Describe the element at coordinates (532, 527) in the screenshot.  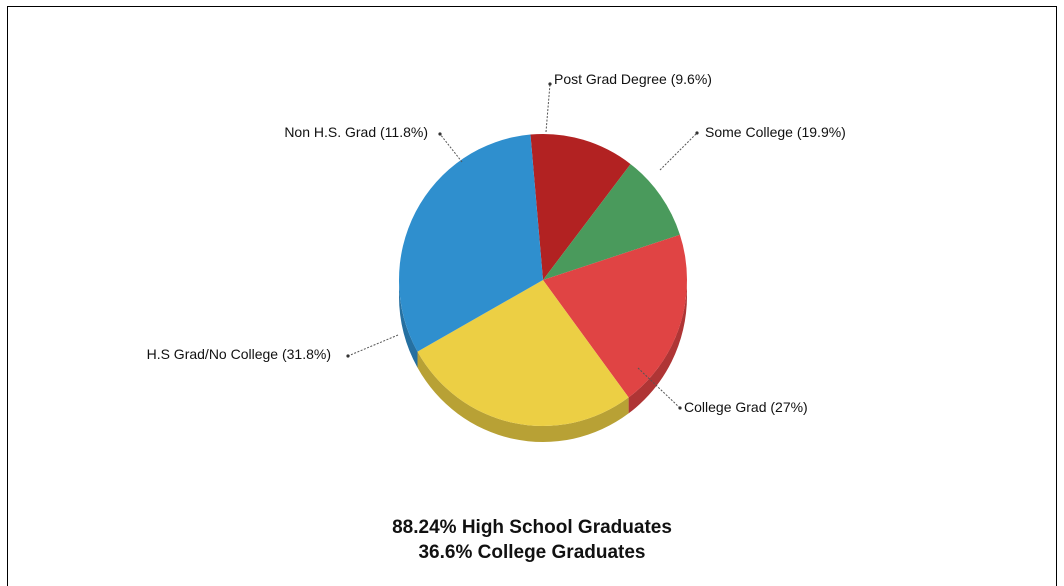
I see `caption-high-school: 88.24% High School Graduates` at that location.